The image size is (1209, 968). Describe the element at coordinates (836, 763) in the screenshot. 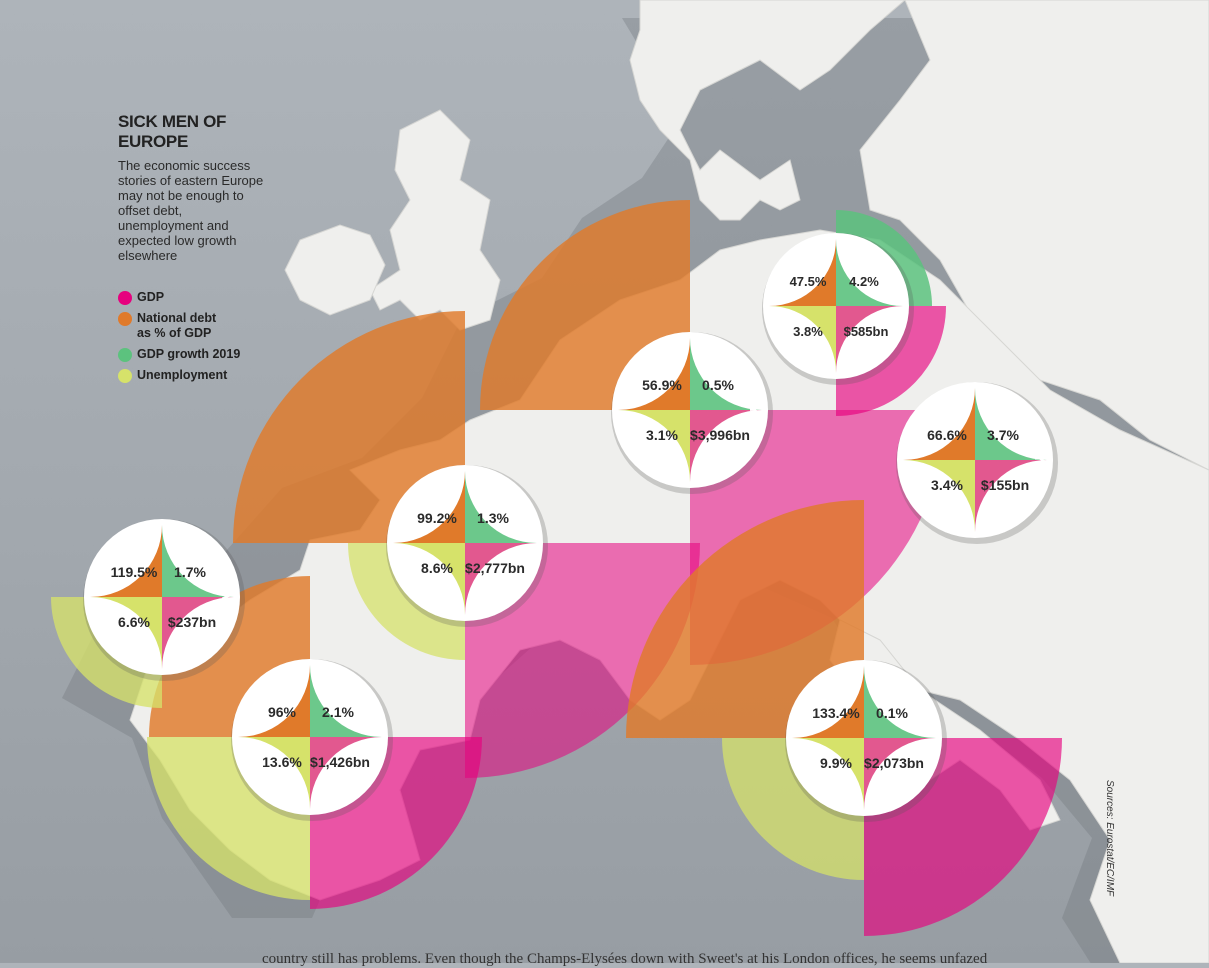

I see `italy-unemployment-value: 9.9%` at that location.